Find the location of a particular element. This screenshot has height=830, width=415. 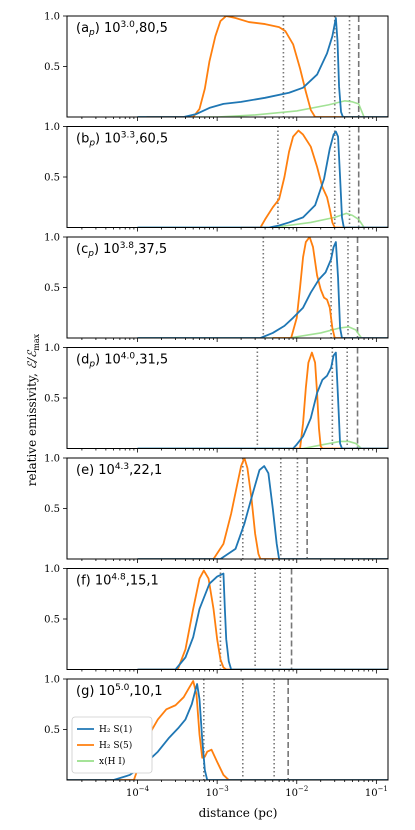

panel-f: 0.5 1.0 (f) 104.8,15,1 is located at coordinates (216, 619).